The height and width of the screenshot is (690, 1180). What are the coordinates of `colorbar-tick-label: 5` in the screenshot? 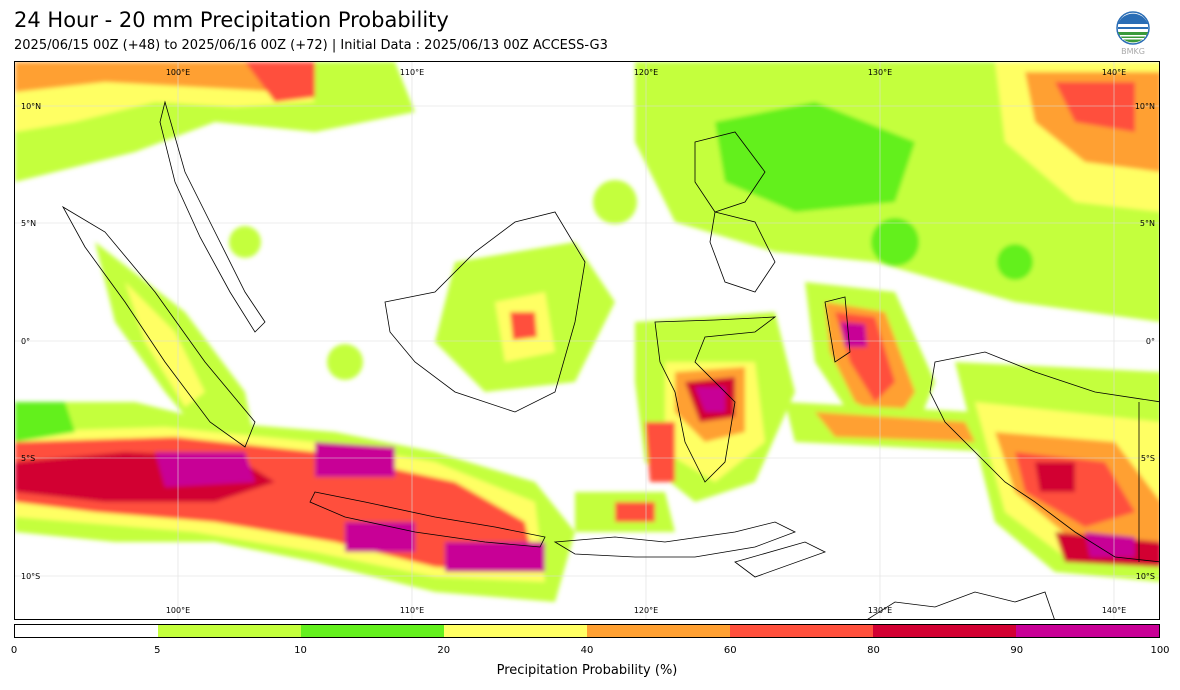 It's located at (157, 650).